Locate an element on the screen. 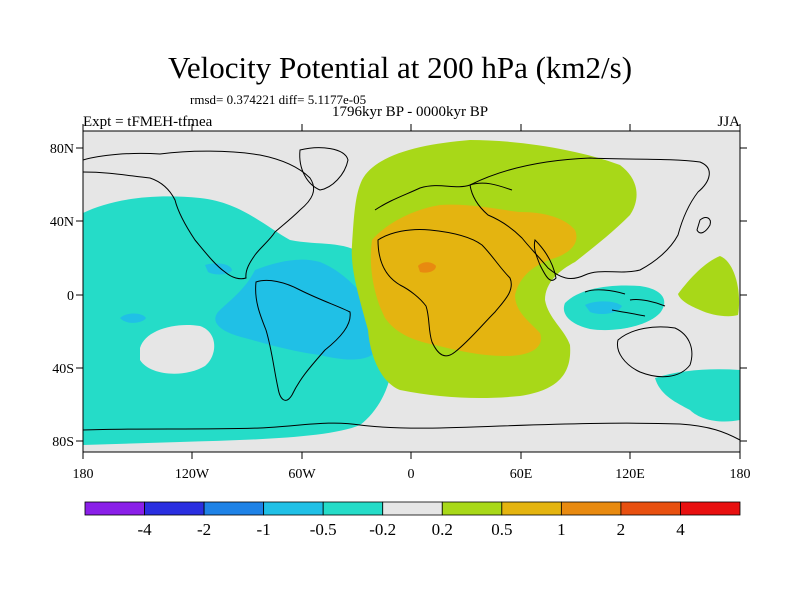 The image size is (800, 600). lon-label-180e: 180 is located at coordinates (740, 474).